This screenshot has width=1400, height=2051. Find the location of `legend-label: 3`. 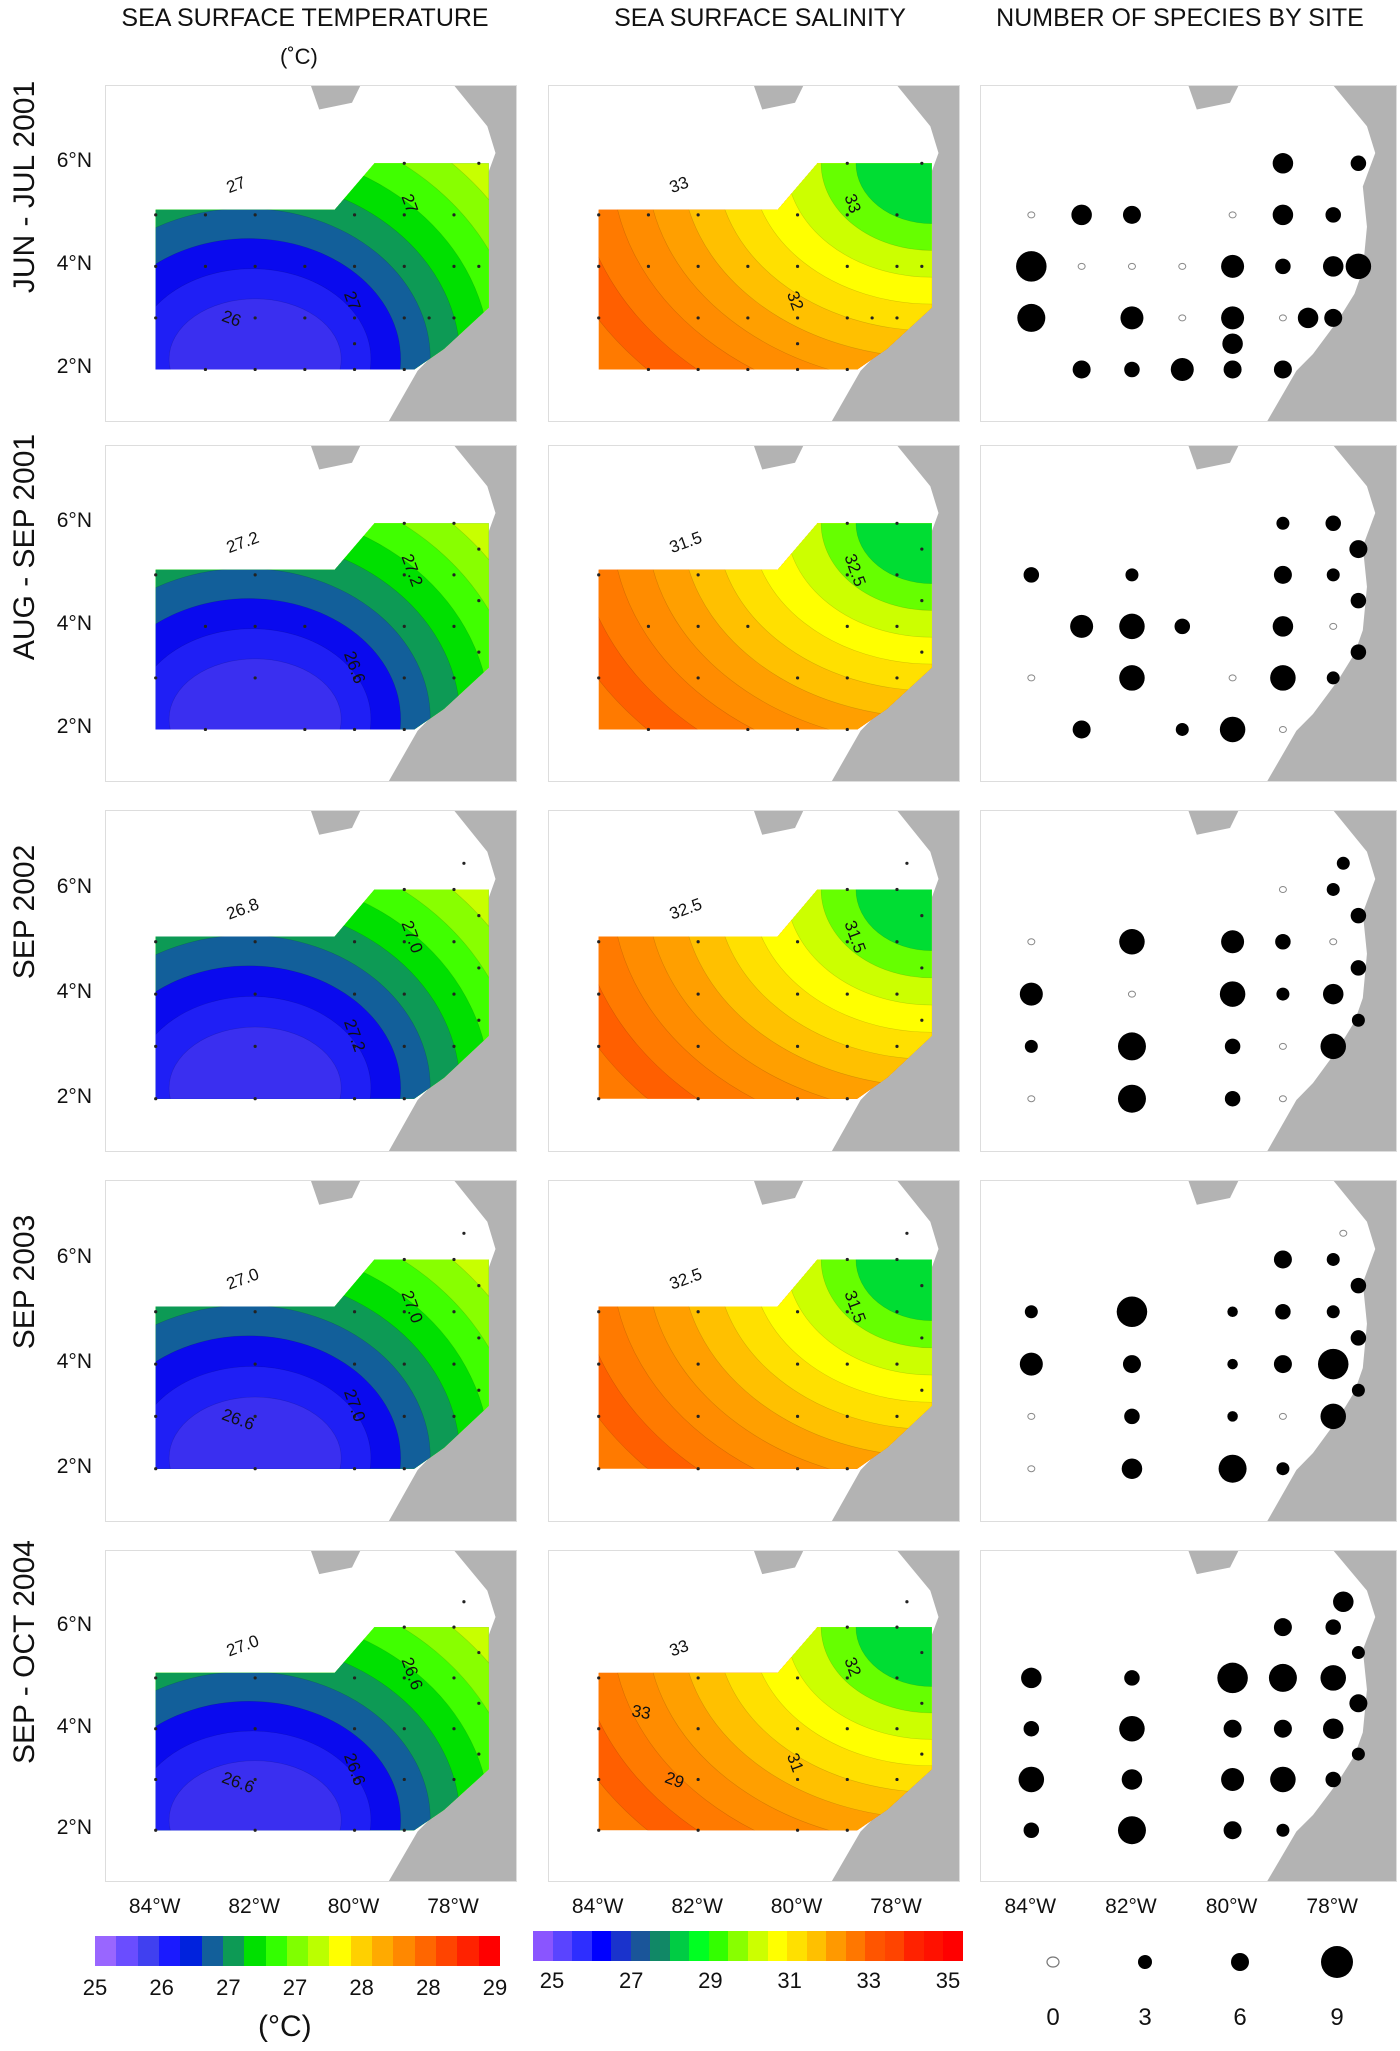

legend-label: 3 is located at coordinates (1145, 2017).